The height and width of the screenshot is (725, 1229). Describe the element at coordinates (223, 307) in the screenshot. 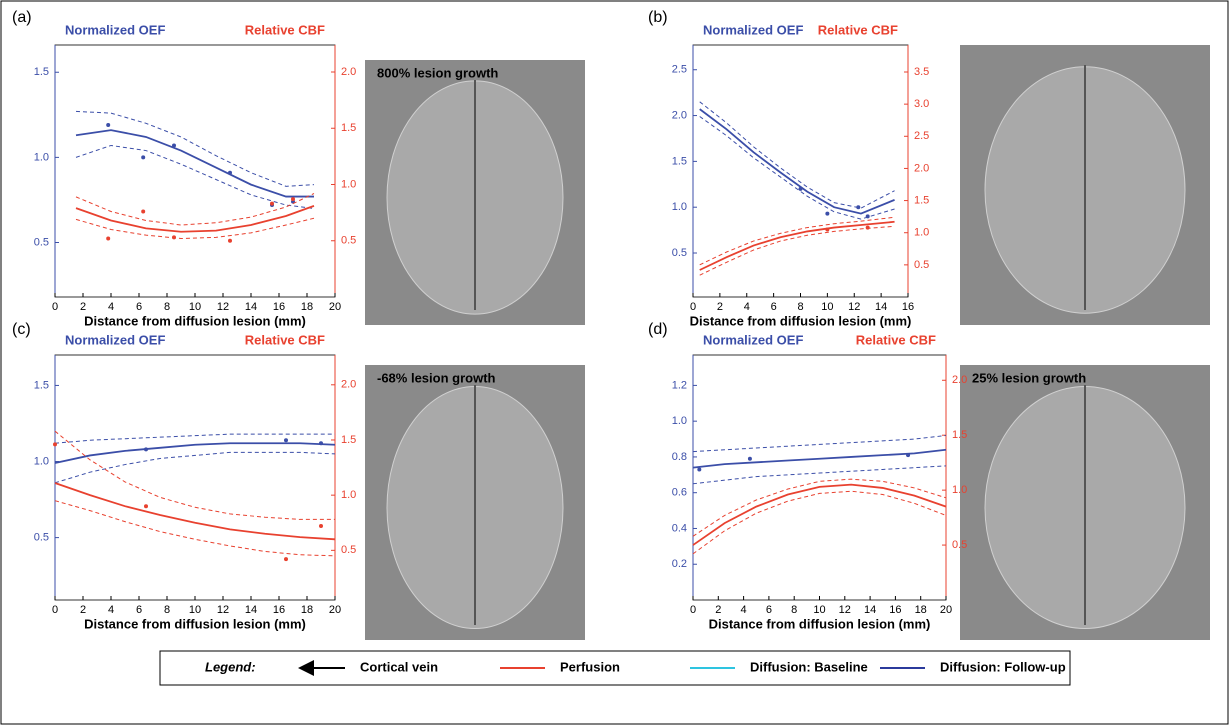

I see `x-tick-label: 12` at that location.